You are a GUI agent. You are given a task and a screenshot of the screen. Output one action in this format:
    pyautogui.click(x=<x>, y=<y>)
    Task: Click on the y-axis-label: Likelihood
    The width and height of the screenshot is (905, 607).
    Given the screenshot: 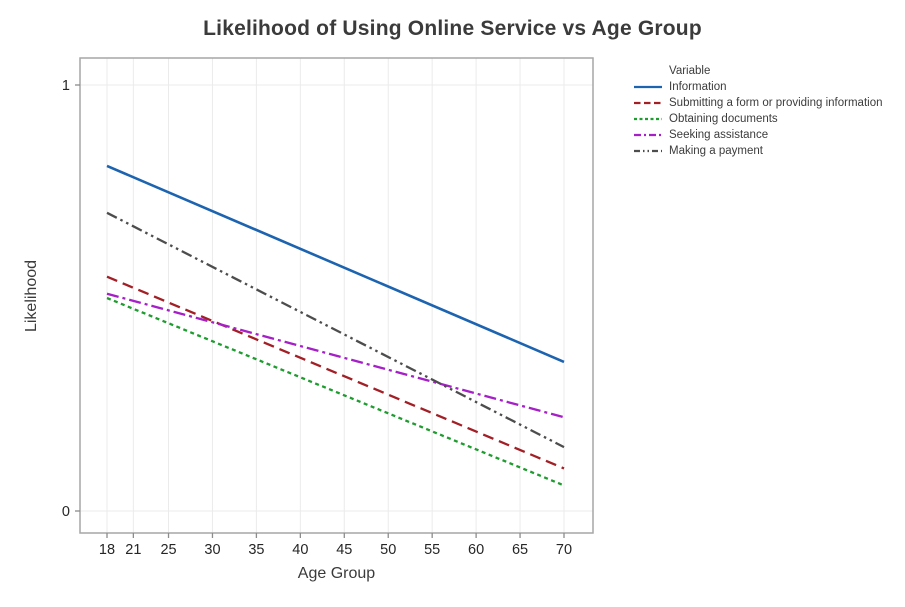 What is the action you would take?
    pyautogui.click(x=31, y=296)
    